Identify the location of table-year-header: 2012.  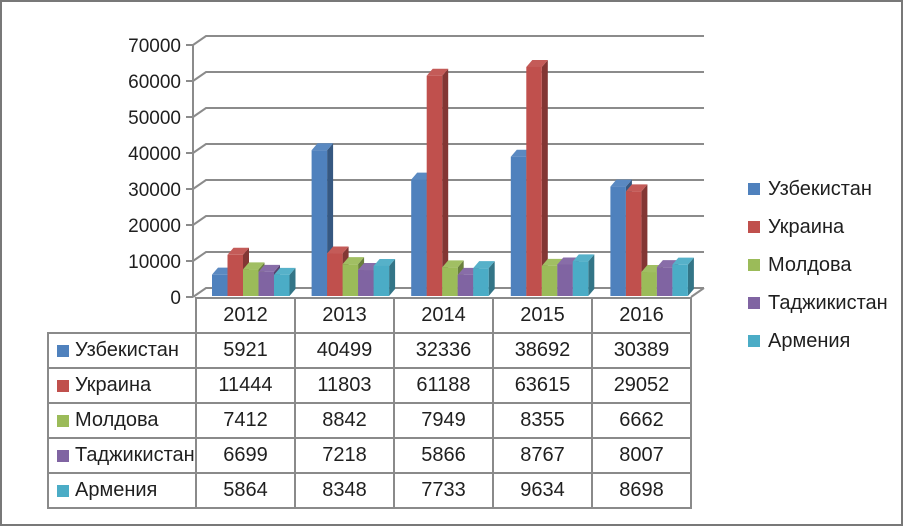
(245, 315).